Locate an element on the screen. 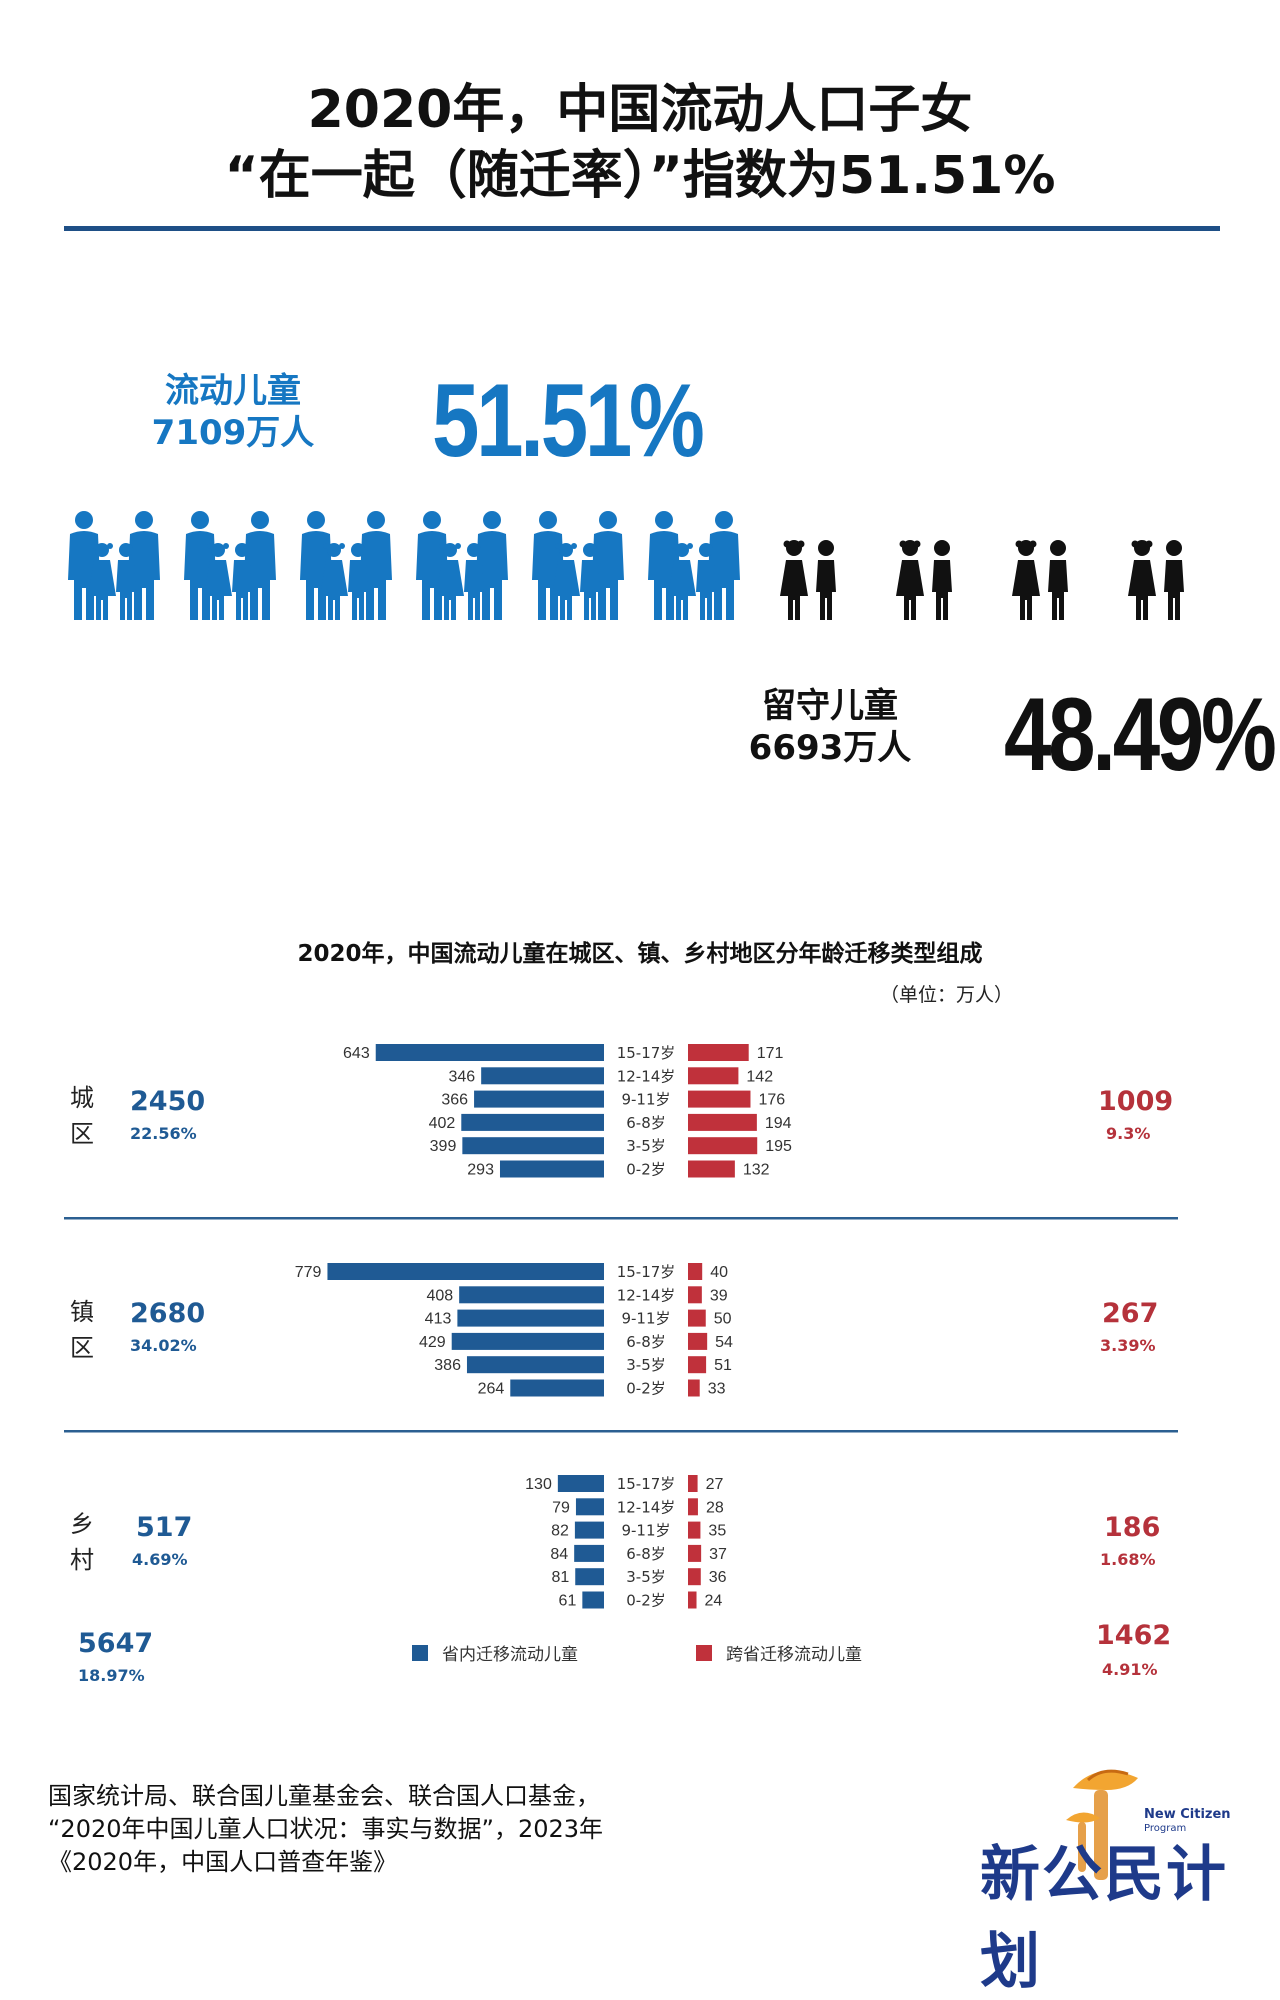 The image size is (1280, 2000). title-rule is located at coordinates (642, 228).